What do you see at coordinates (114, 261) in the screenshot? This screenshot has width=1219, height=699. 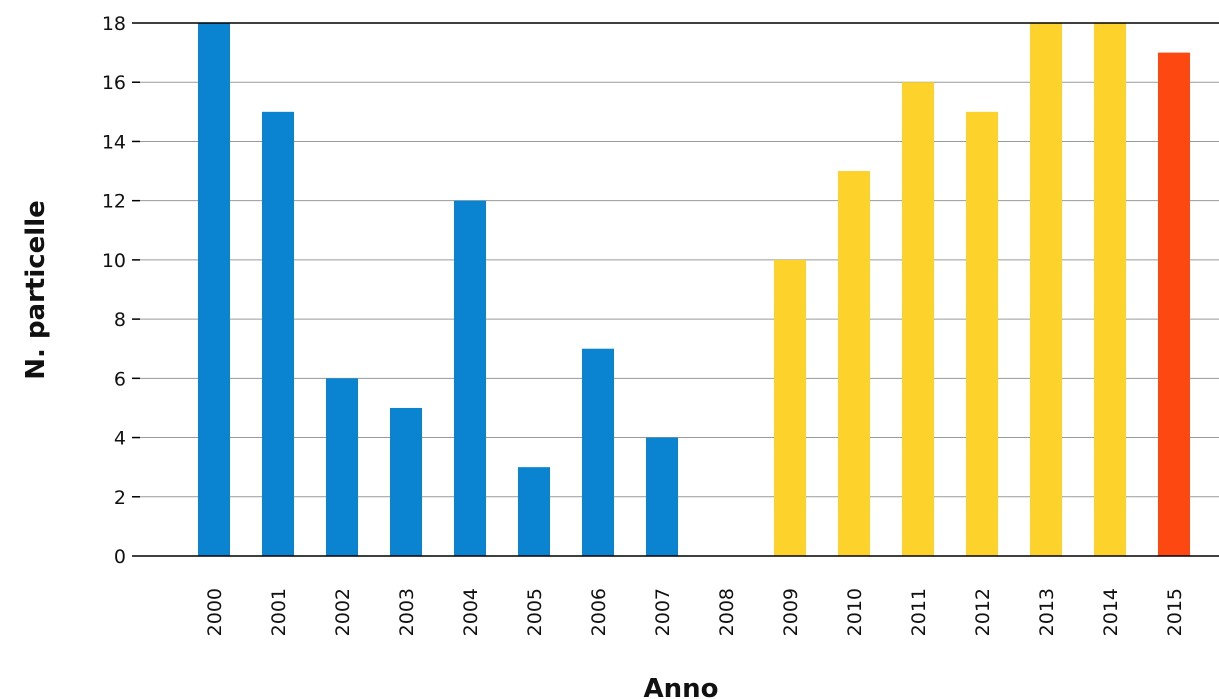 I see `y-tick-label: 10` at bounding box center [114, 261].